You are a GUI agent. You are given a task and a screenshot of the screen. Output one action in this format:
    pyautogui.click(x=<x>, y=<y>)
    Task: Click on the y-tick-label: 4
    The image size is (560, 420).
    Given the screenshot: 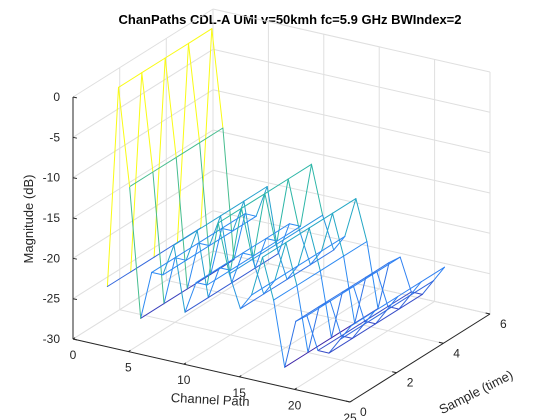 What is the action you would take?
    pyautogui.click(x=456, y=353)
    